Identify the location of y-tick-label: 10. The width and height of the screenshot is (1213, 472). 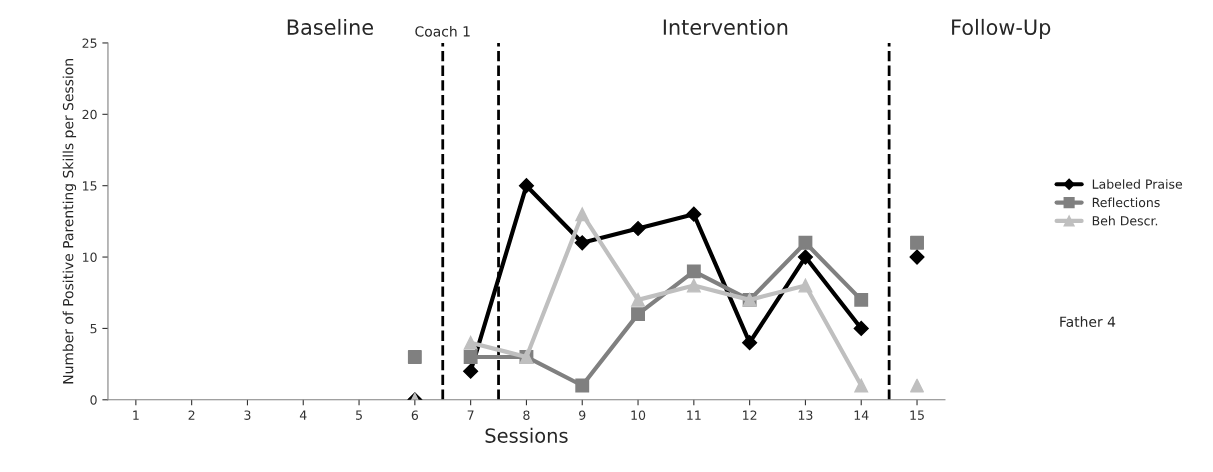
(90, 257).